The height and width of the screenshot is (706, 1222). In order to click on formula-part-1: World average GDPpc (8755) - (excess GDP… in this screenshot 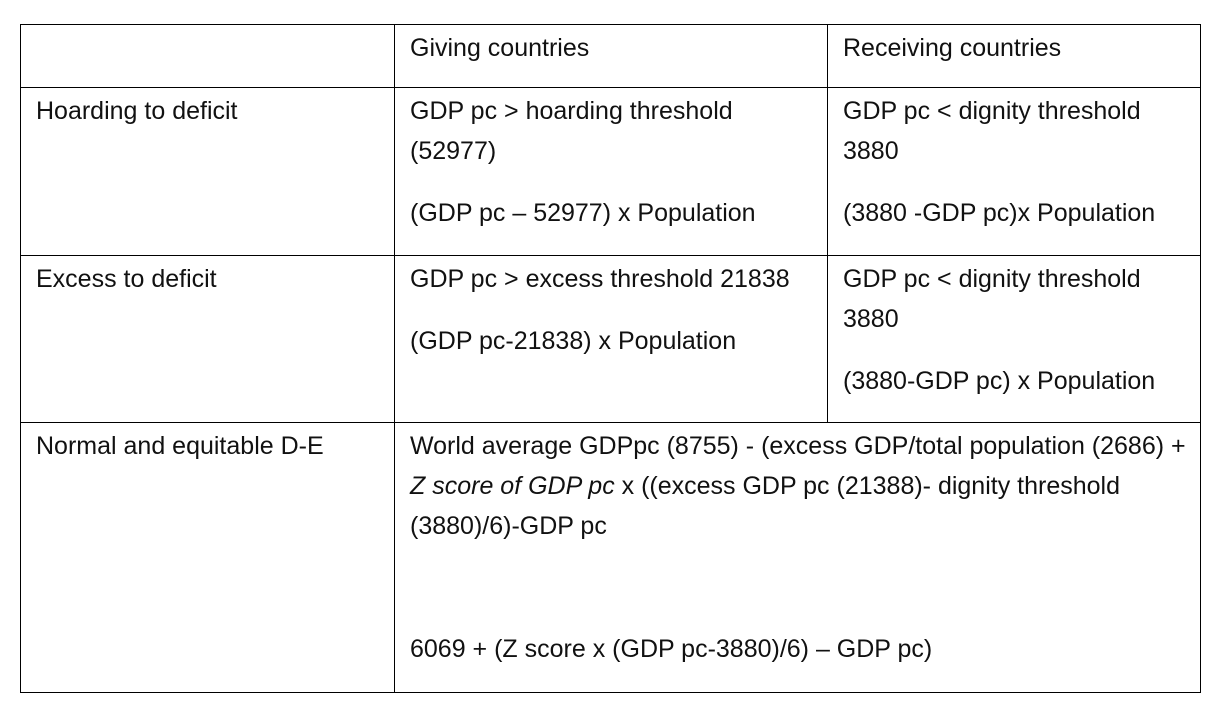, I will do `click(798, 446)`.